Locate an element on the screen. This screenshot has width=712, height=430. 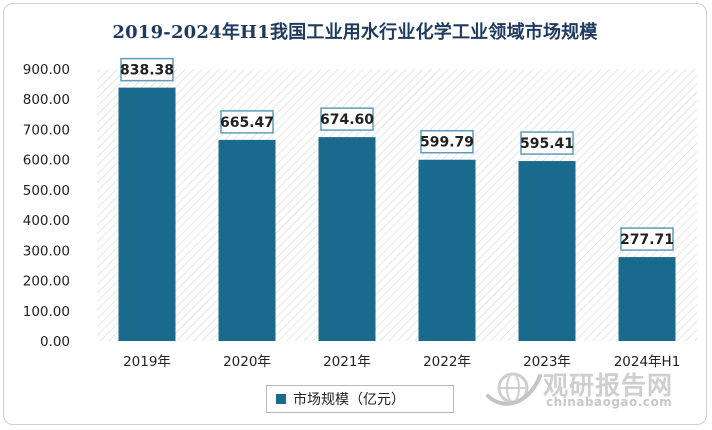
y-tick-label: 600.00 is located at coordinates (46, 161).